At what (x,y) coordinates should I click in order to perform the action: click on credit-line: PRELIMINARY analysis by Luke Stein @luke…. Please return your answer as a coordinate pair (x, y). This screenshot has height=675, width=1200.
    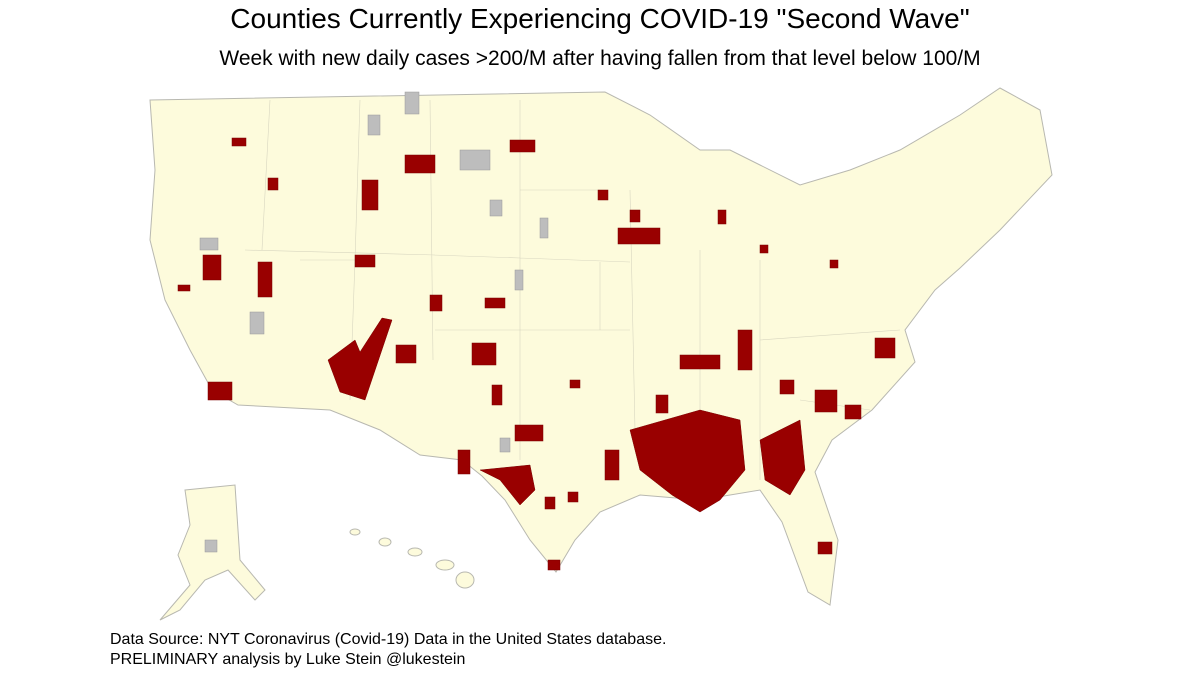
    Looking at the image, I should click on (287, 659).